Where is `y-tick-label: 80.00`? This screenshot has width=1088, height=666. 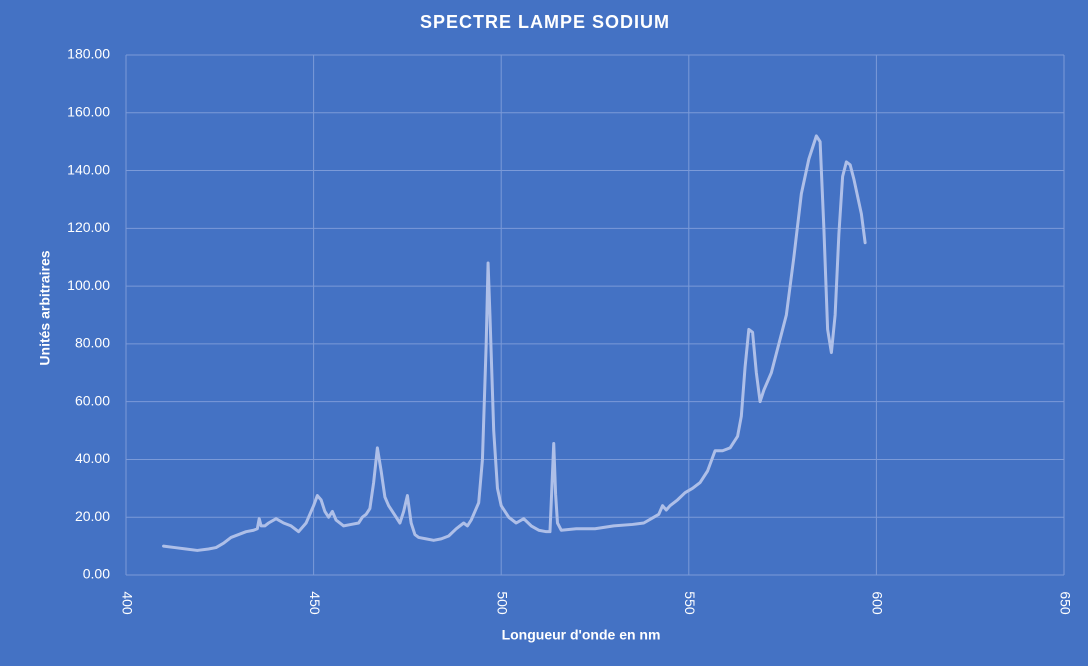 y-tick-label: 80.00 is located at coordinates (92, 343).